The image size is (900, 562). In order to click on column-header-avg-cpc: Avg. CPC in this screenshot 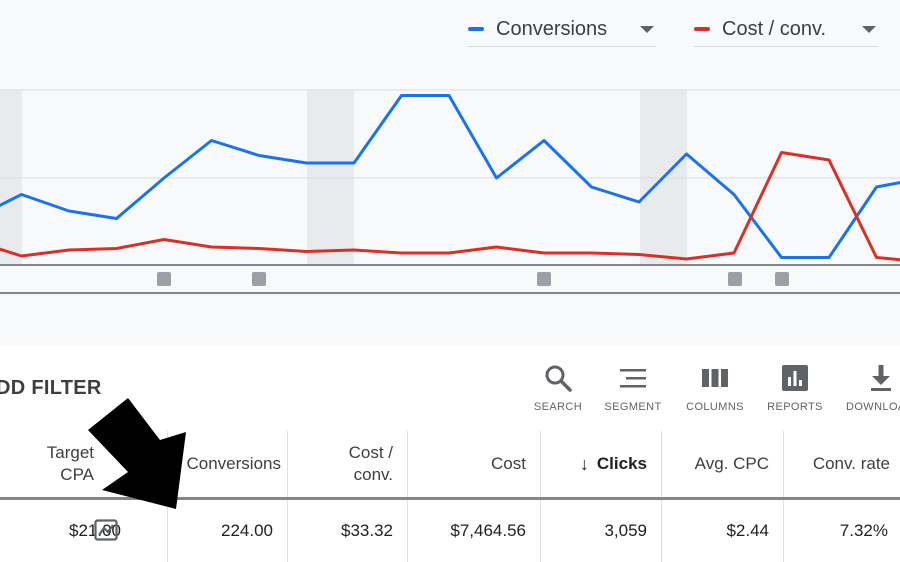, I will do `click(723, 464)`.